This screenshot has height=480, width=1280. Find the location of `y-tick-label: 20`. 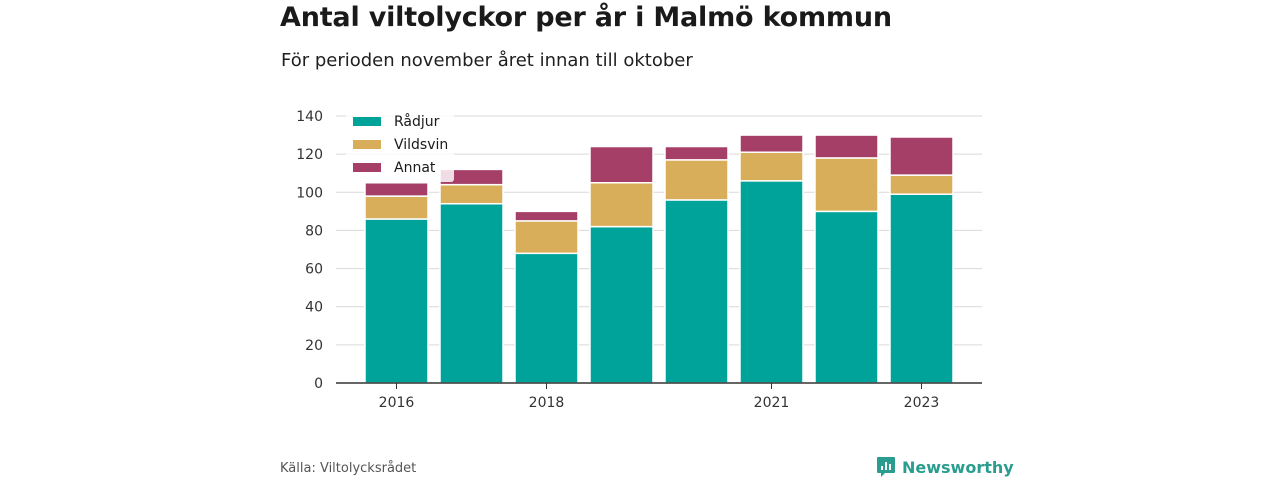

y-tick-label: 20 is located at coordinates (314, 346).